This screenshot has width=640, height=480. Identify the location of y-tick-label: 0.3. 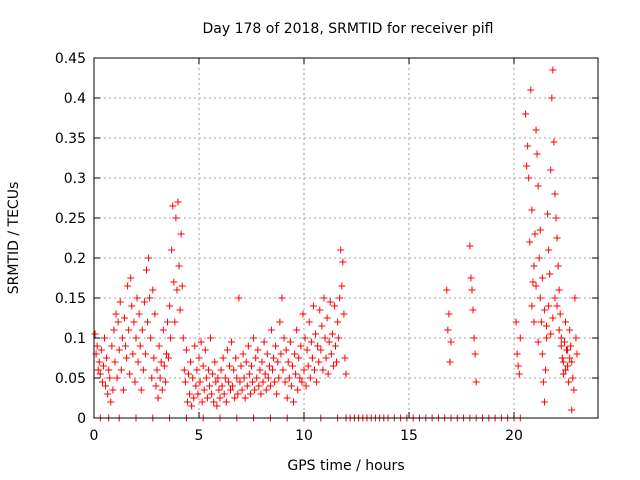
(75, 179).